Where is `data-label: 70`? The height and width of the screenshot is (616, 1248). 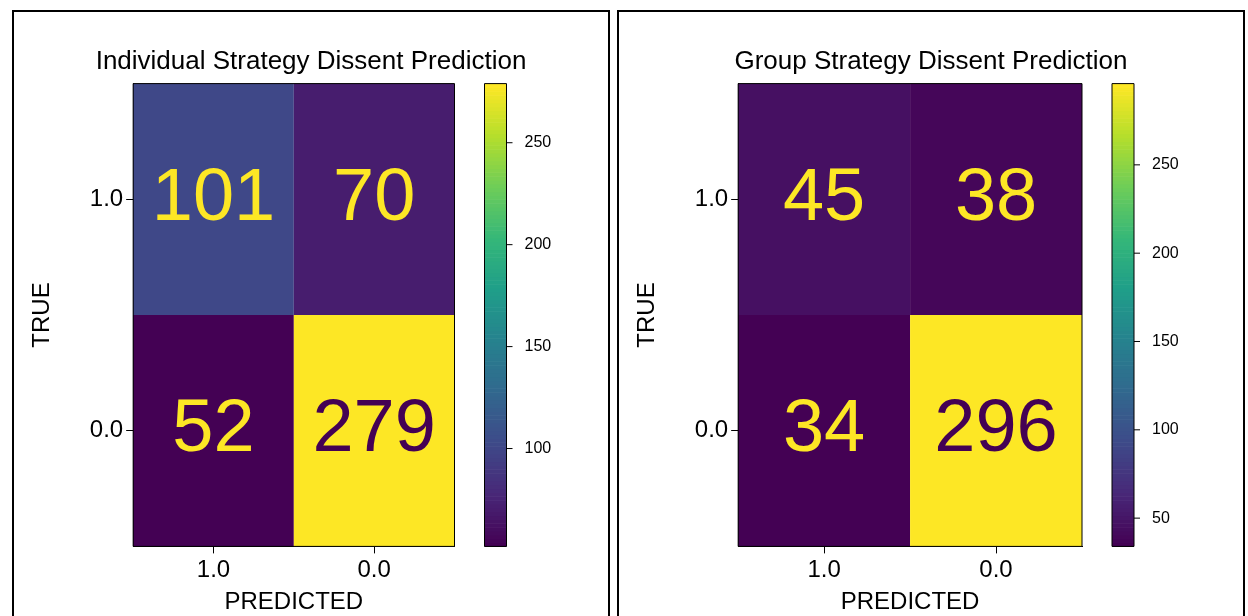
data-label: 70 is located at coordinates (374, 194).